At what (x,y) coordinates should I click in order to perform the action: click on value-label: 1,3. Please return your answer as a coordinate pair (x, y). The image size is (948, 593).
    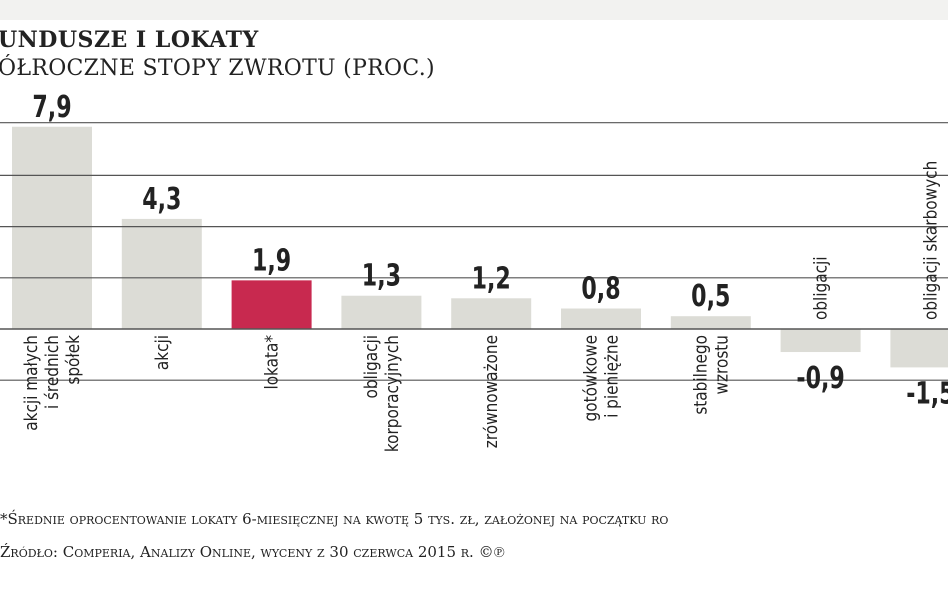
    Looking at the image, I should click on (381, 276).